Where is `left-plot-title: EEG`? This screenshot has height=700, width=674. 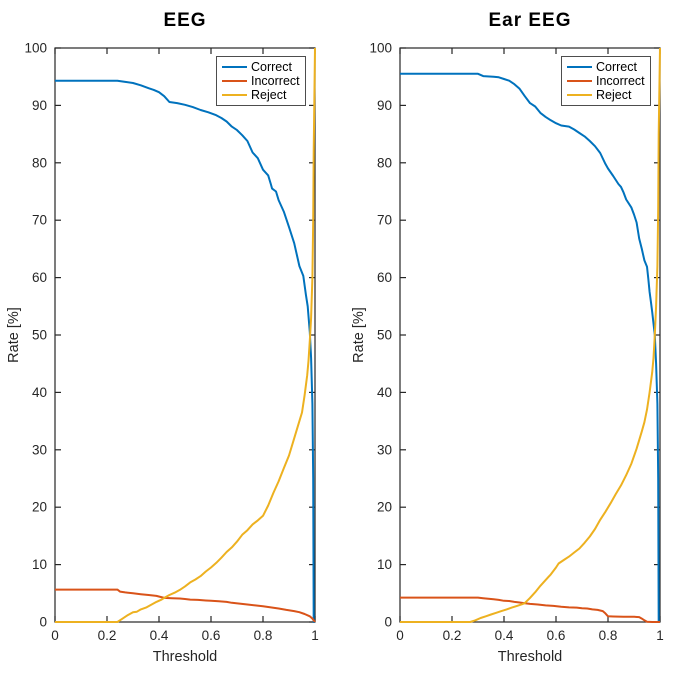 left-plot-title: EEG is located at coordinates (185, 20).